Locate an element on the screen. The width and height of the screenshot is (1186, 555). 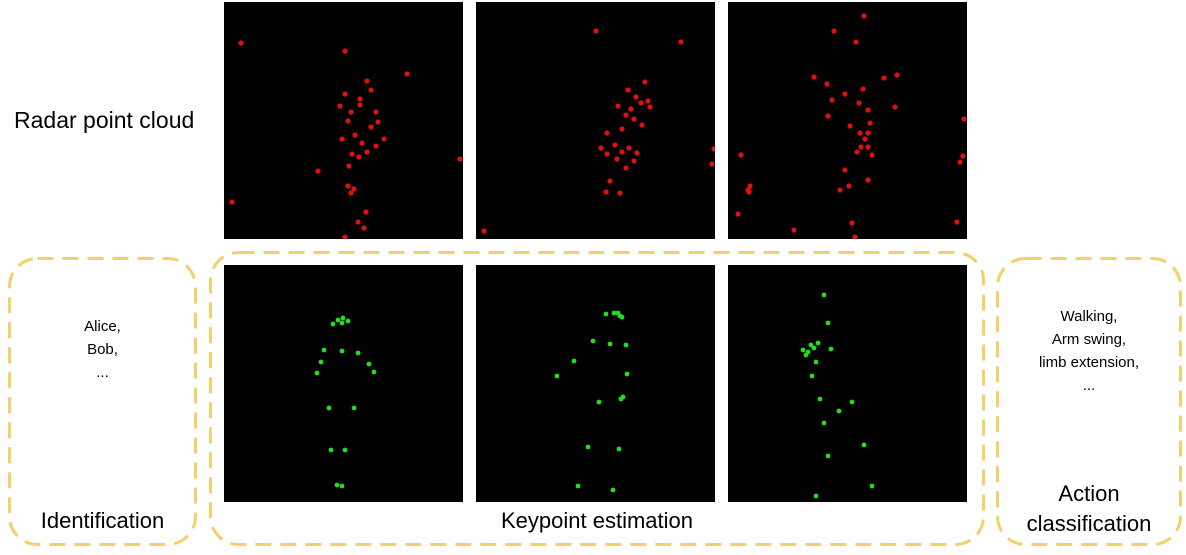
identification-title: Identification is located at coordinates (102, 520).